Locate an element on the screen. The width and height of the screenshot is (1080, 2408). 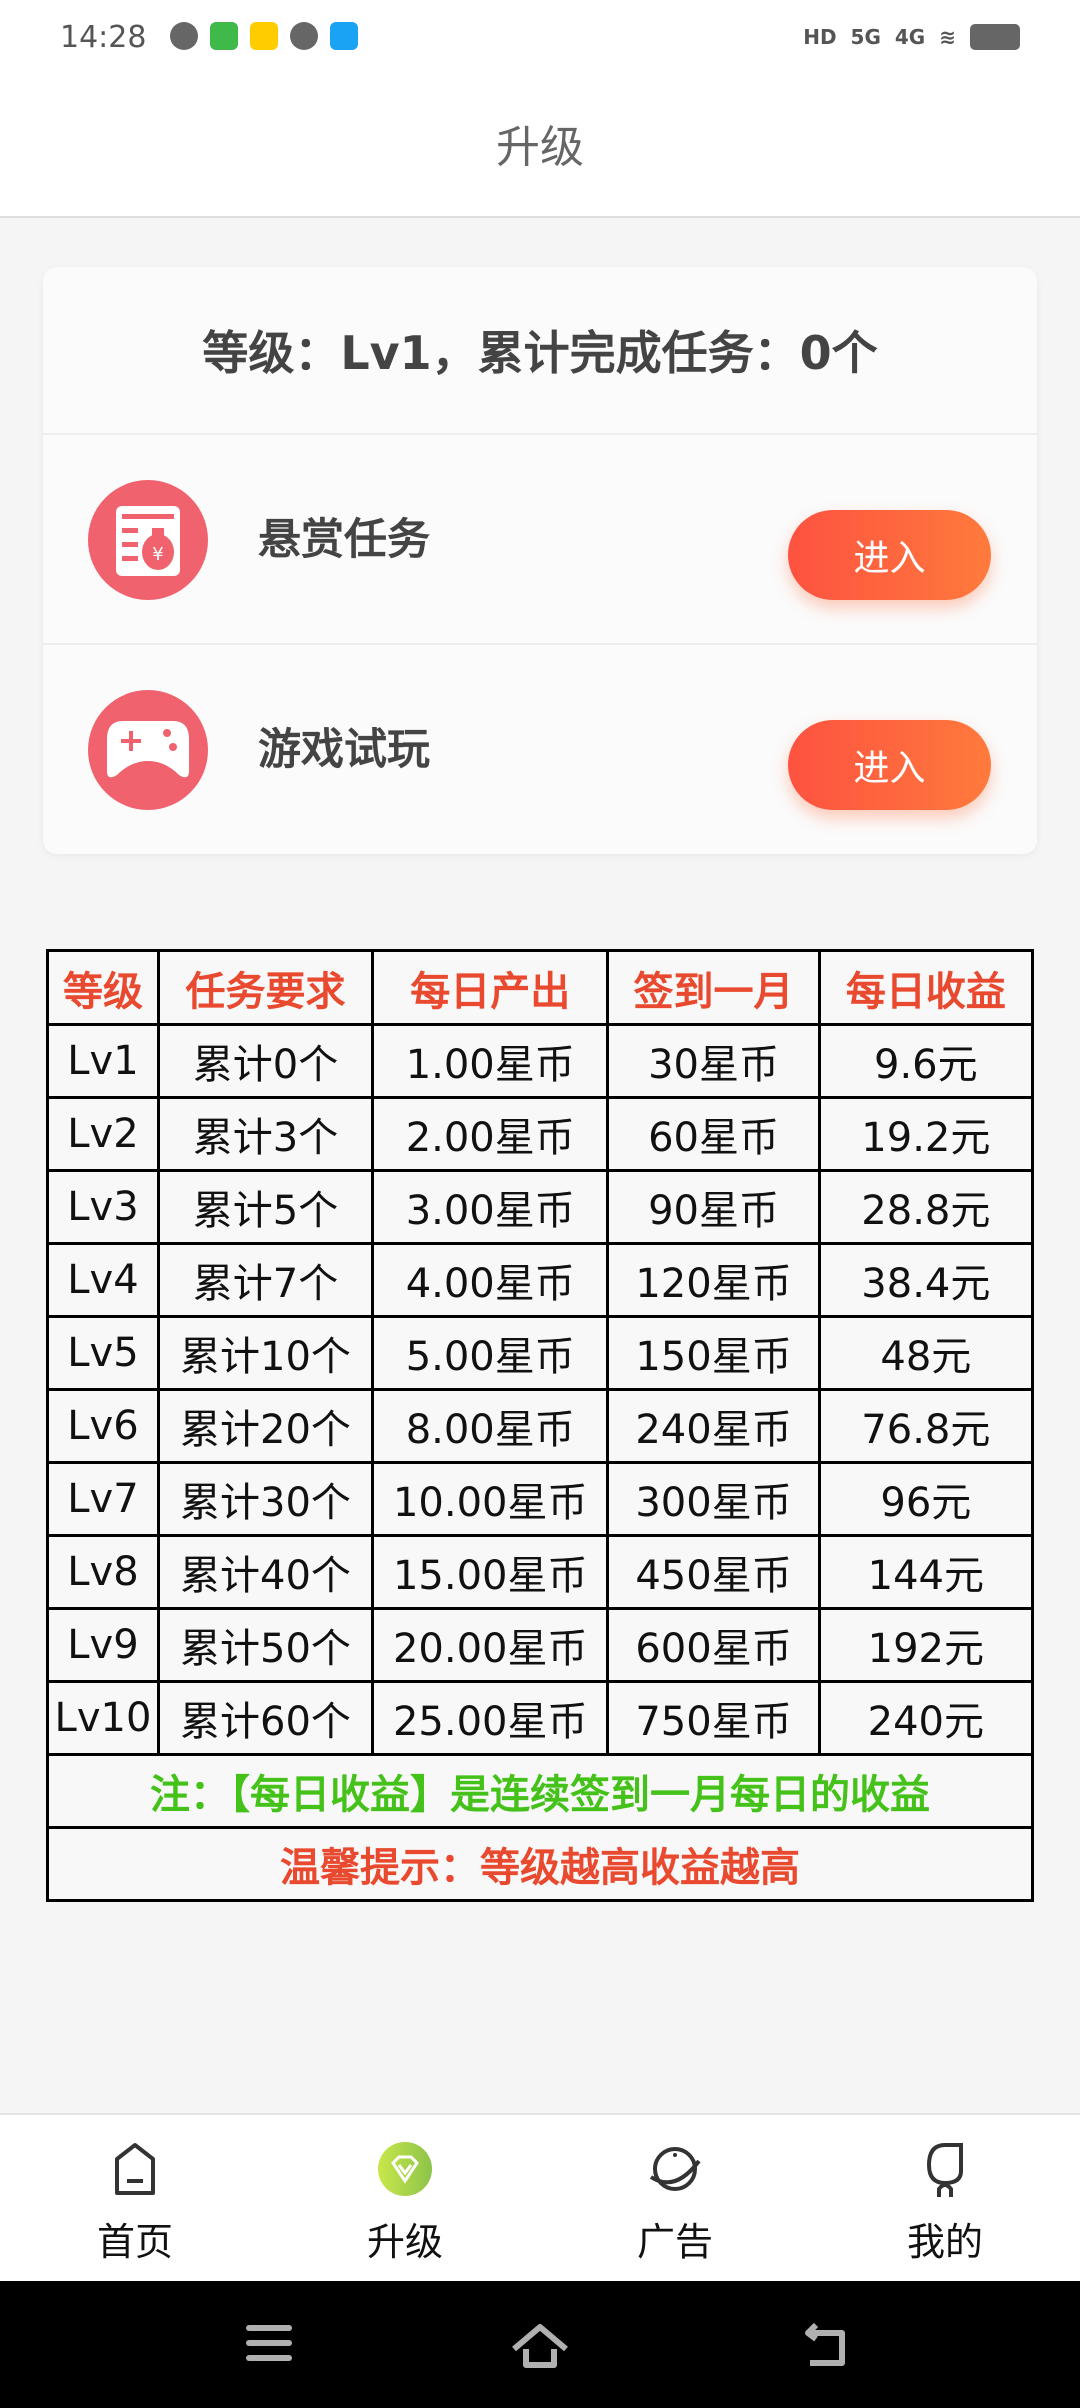
hd-icon: HD is located at coordinates (820, 37).